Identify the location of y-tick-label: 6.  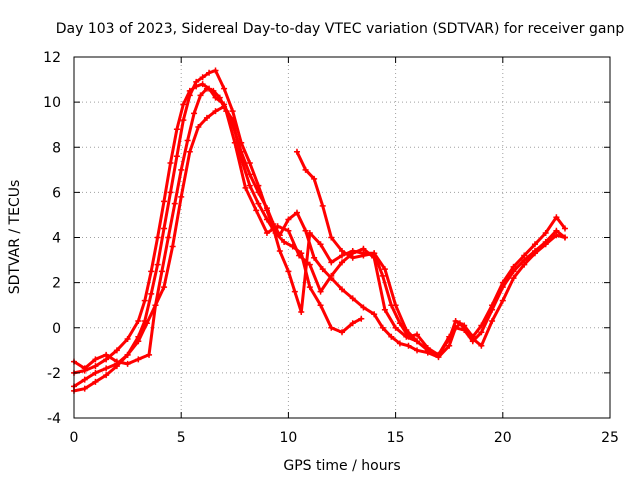
(56, 193).